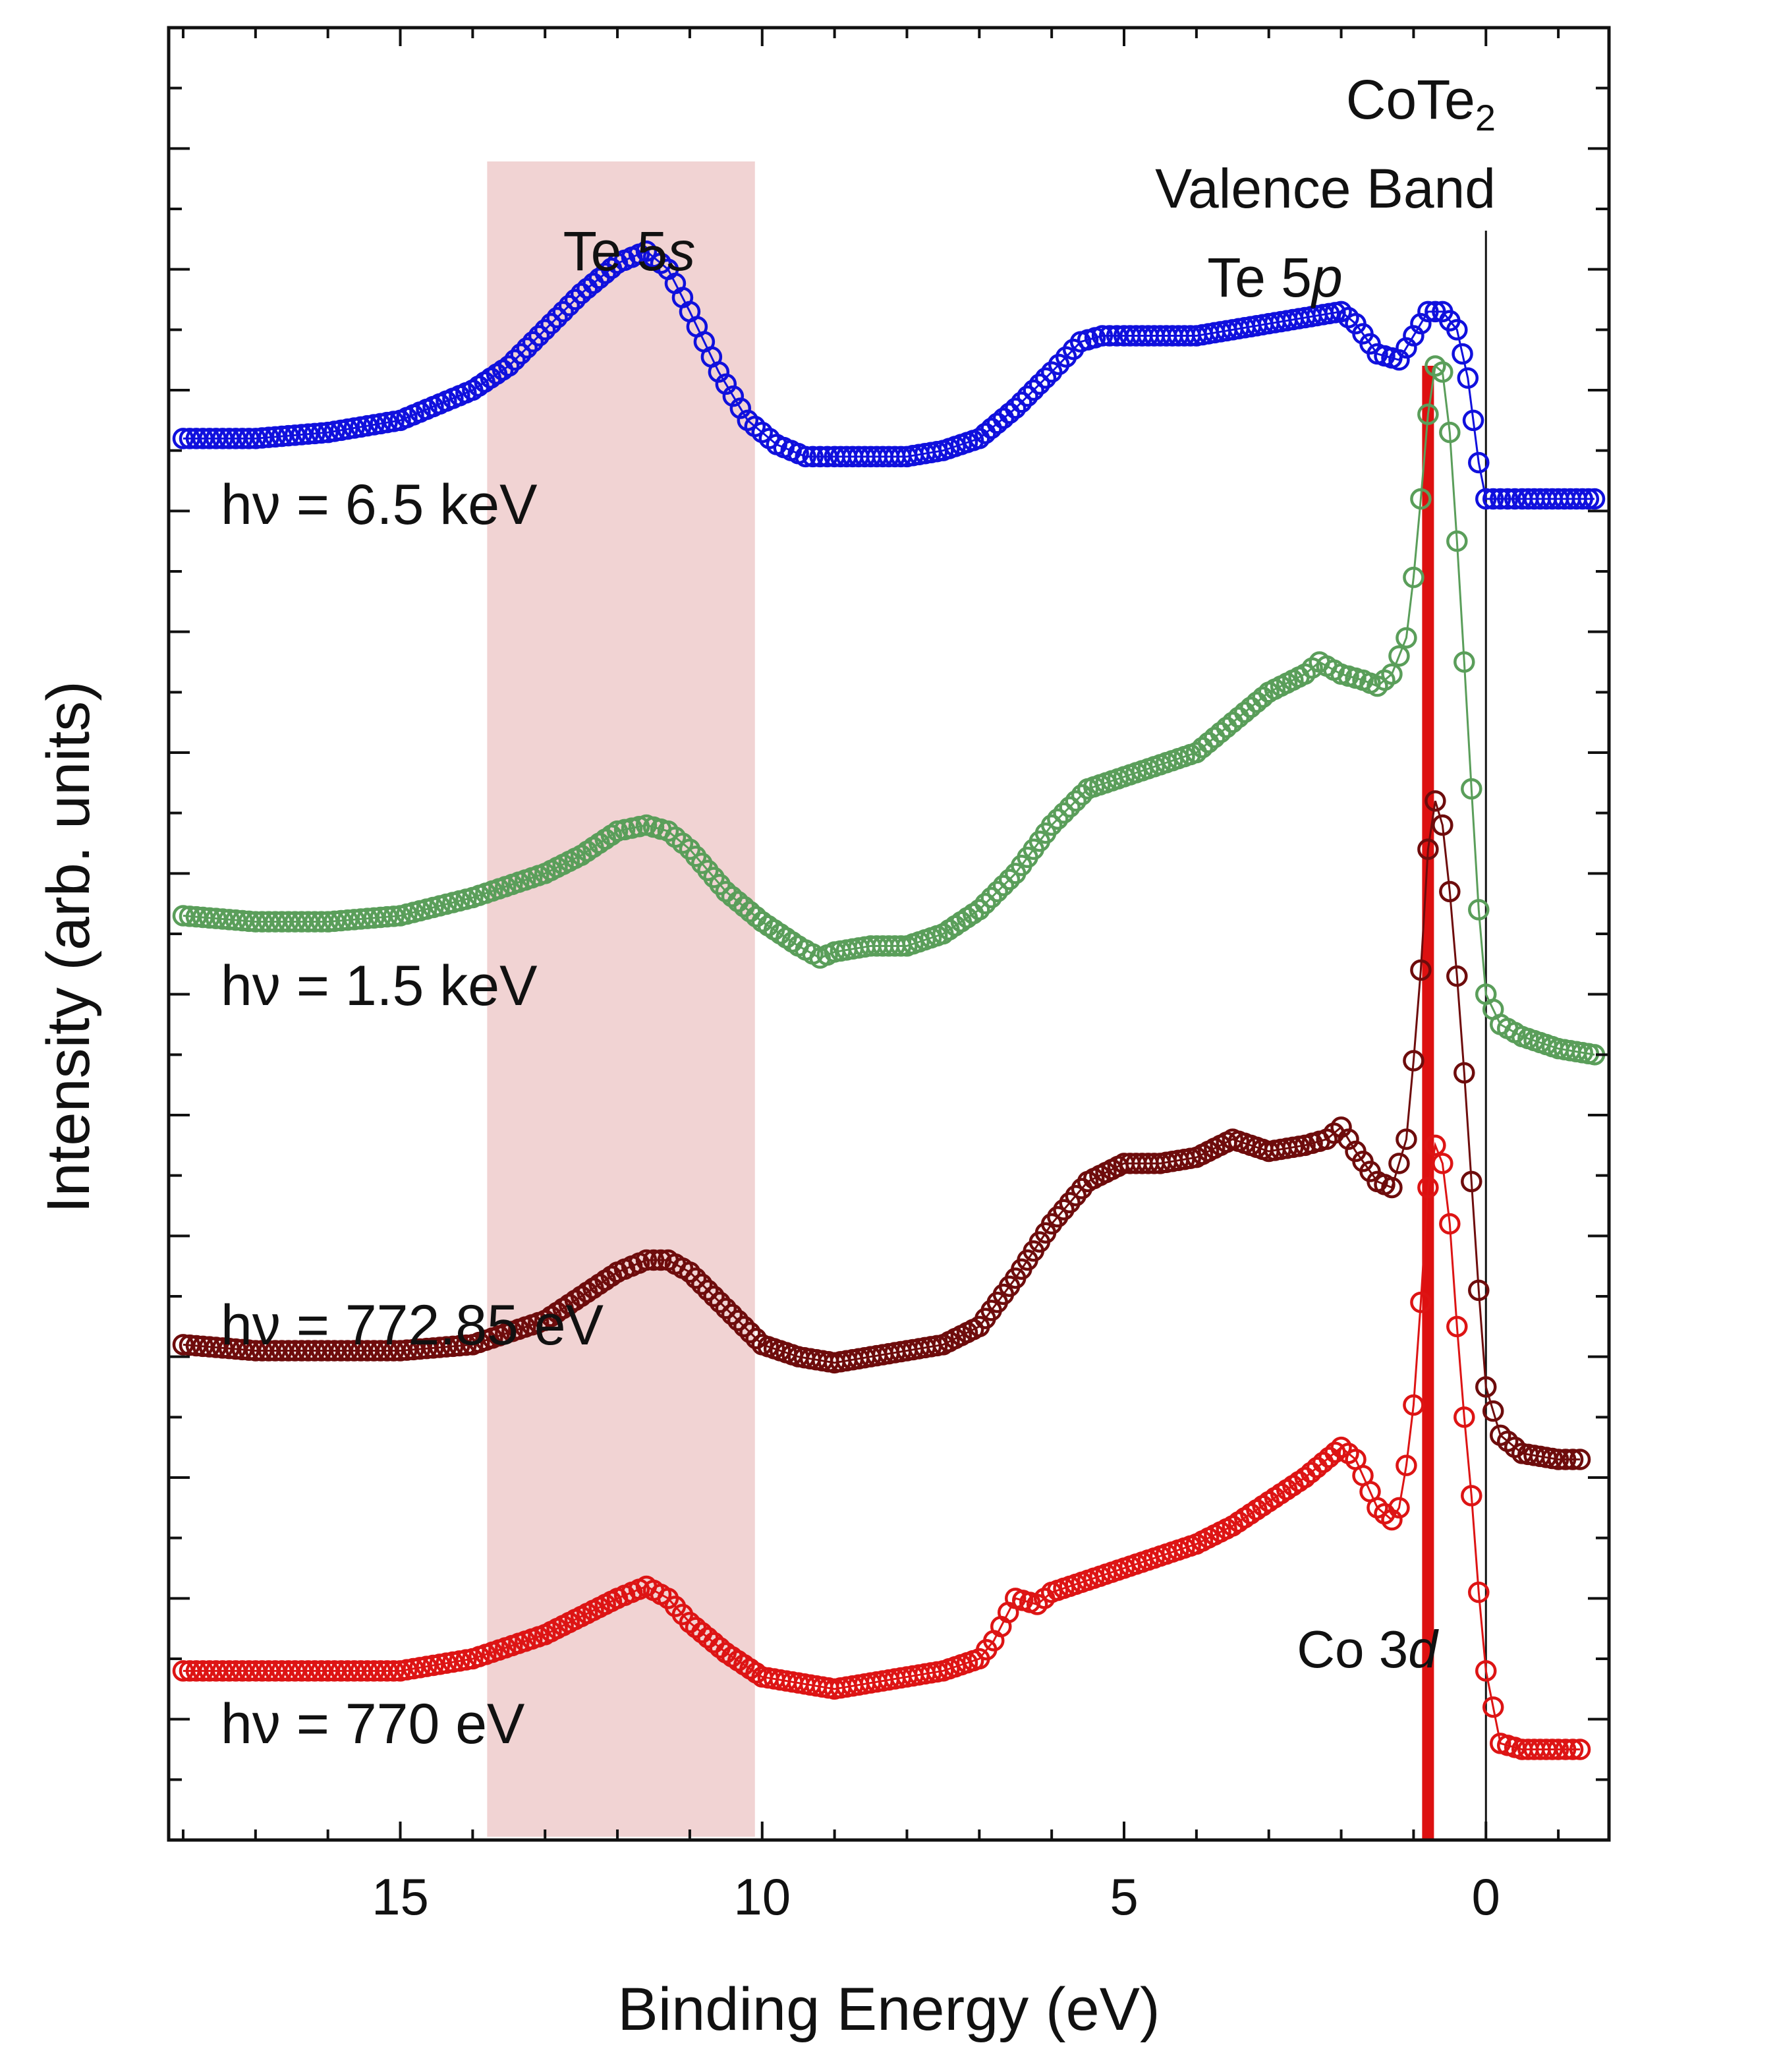  I want to click on x-tick-label: 0, so click(1486, 1897).